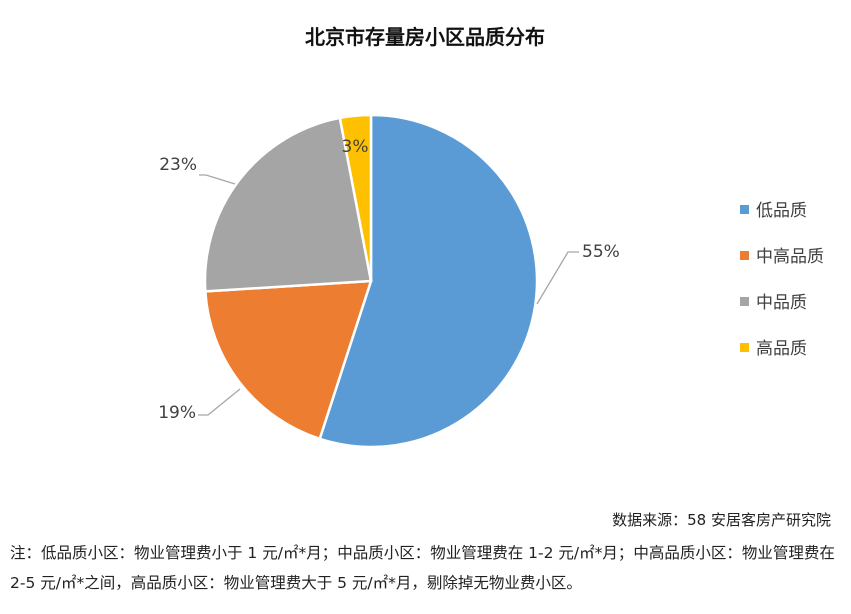 This screenshot has width=851, height=614. I want to click on legend-label-2: 中高品质, so click(790, 257).